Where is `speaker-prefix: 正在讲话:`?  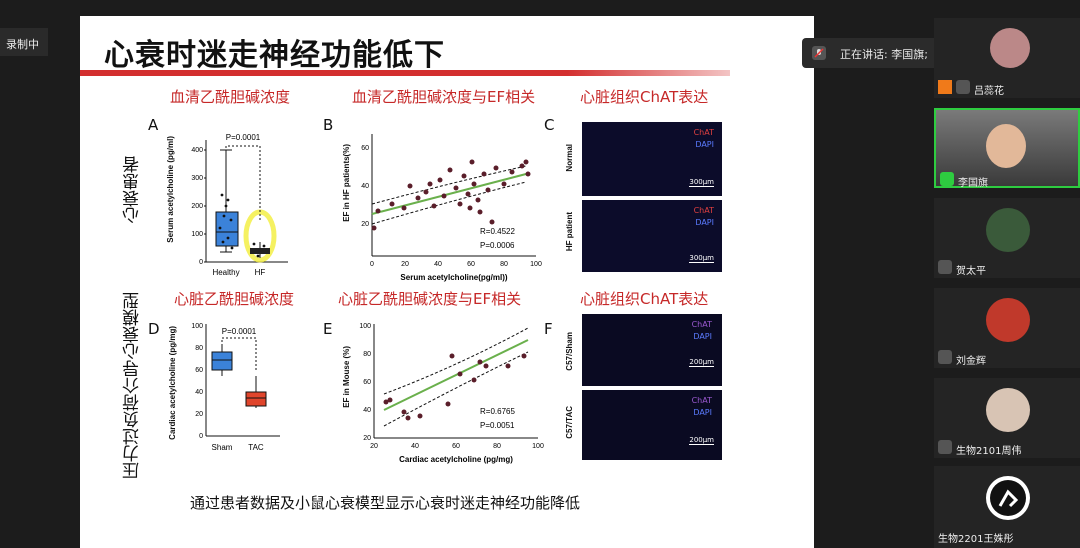
speaker-prefix: 正在讲话: is located at coordinates (864, 54).